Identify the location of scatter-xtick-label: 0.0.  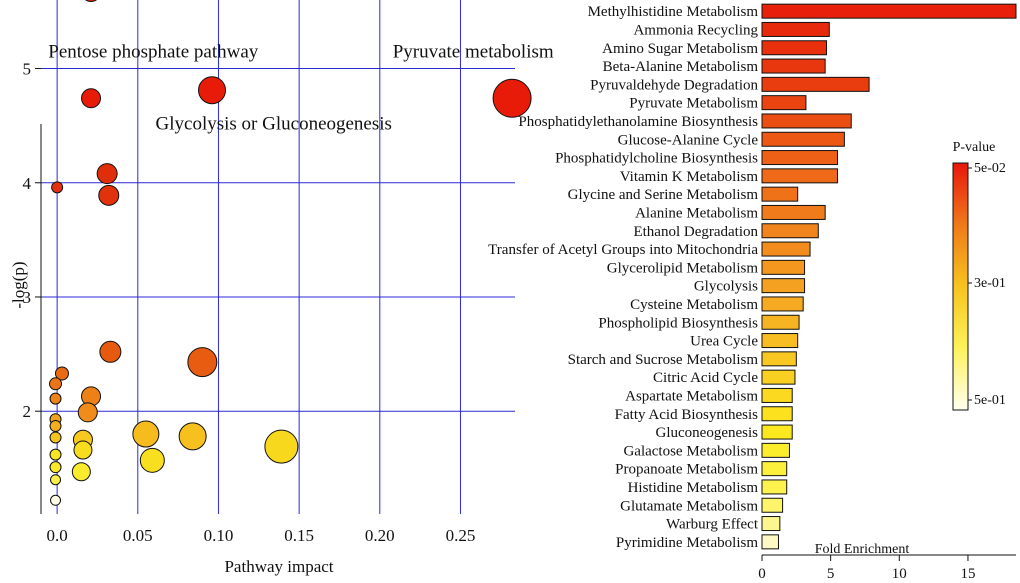
(57, 535).